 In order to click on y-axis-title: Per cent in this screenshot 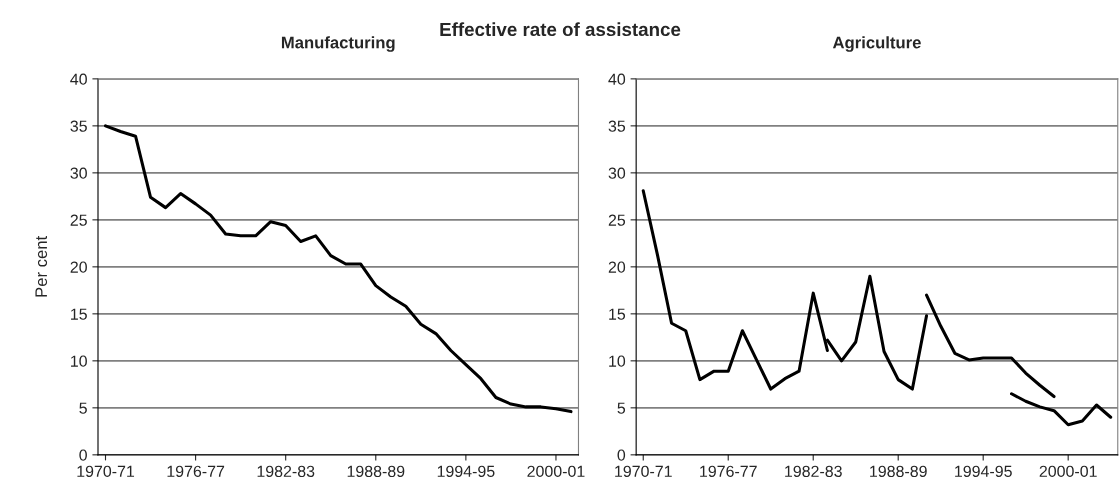, I will do `click(41, 266)`.